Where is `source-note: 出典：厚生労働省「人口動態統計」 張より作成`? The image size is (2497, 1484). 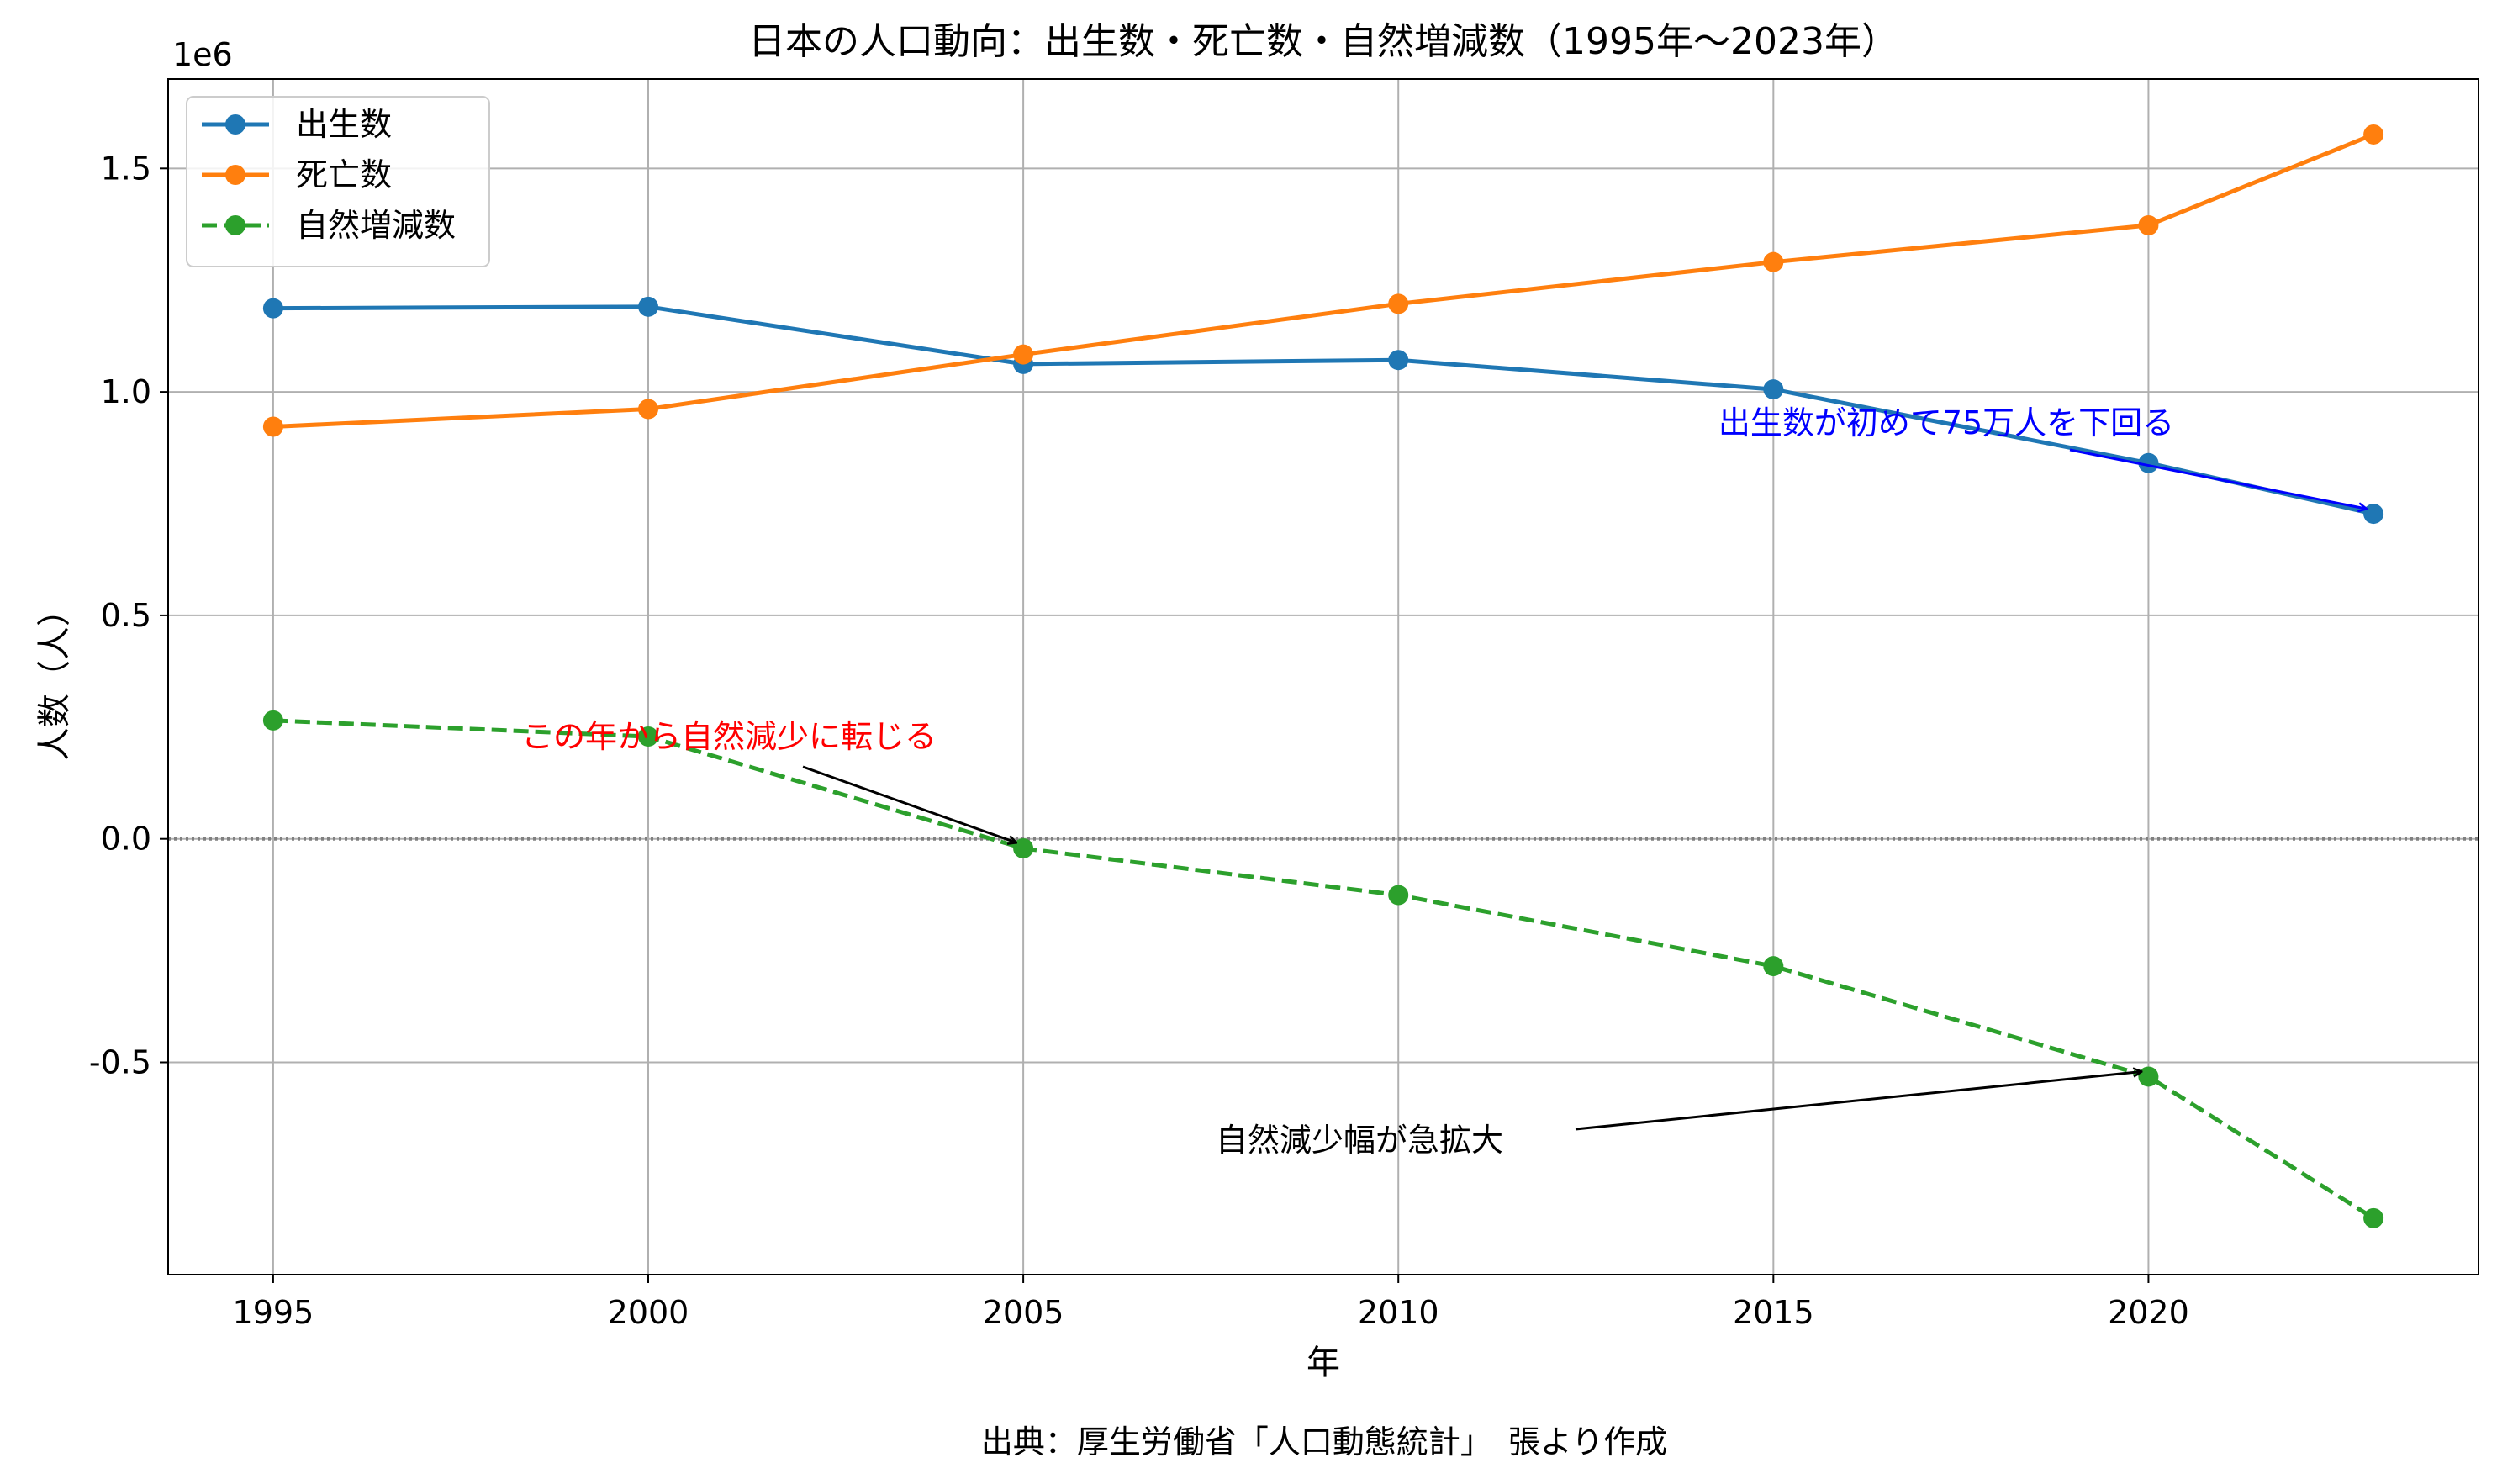
source-note: 出典：厚生労働省「人口動態統計」 張より作成 is located at coordinates (1324, 1441).